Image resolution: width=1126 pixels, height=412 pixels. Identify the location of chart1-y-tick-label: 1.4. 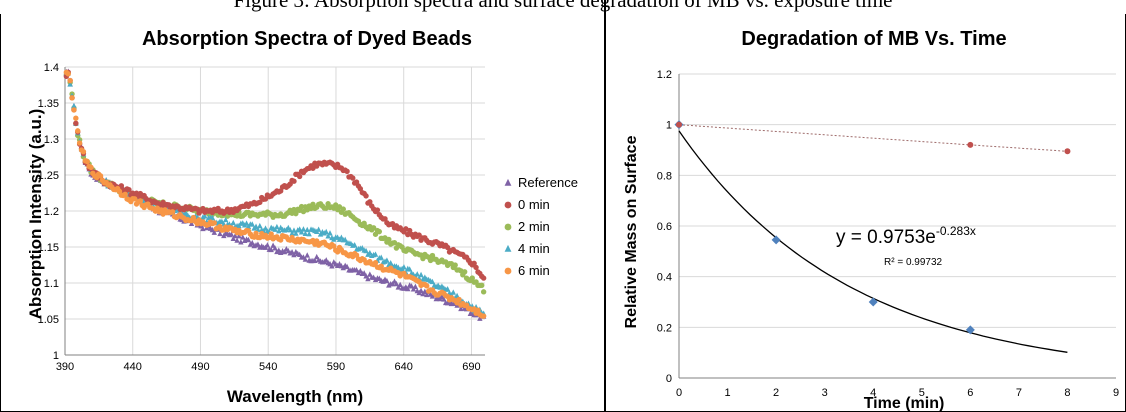
(51, 68).